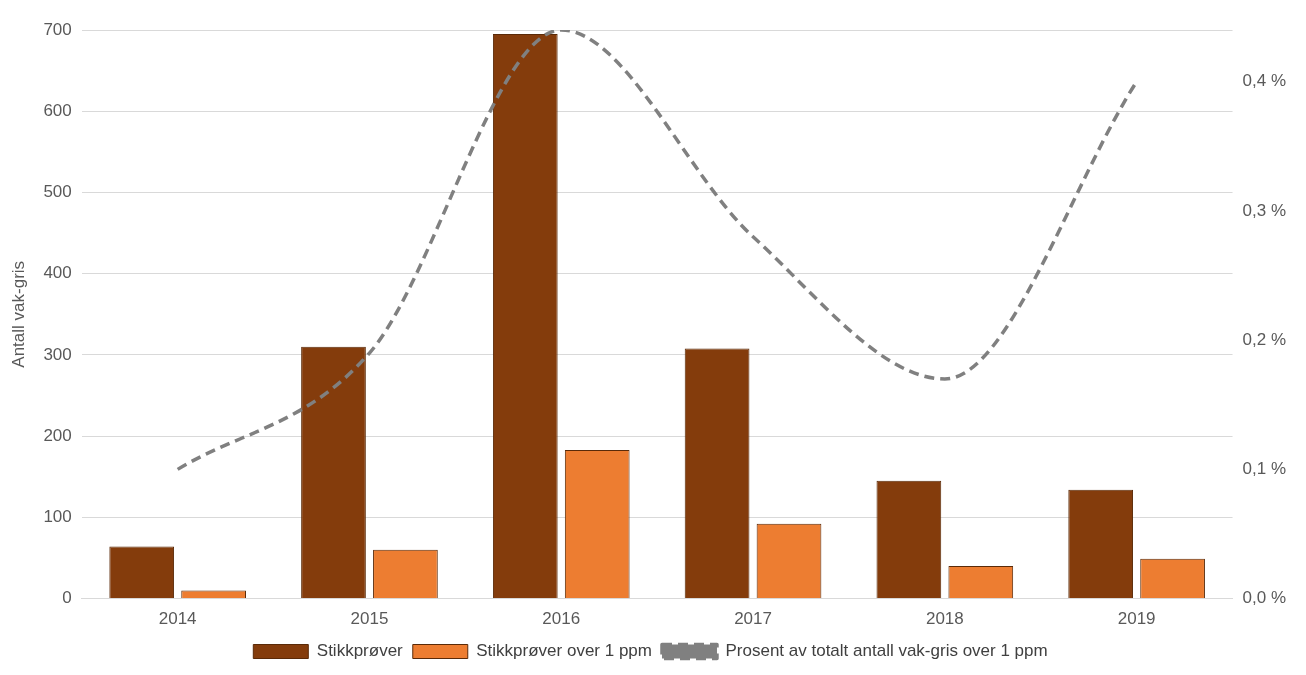  What do you see at coordinates (1264, 339) in the screenshot?
I see `y2-tick-label: 0,2 %` at bounding box center [1264, 339].